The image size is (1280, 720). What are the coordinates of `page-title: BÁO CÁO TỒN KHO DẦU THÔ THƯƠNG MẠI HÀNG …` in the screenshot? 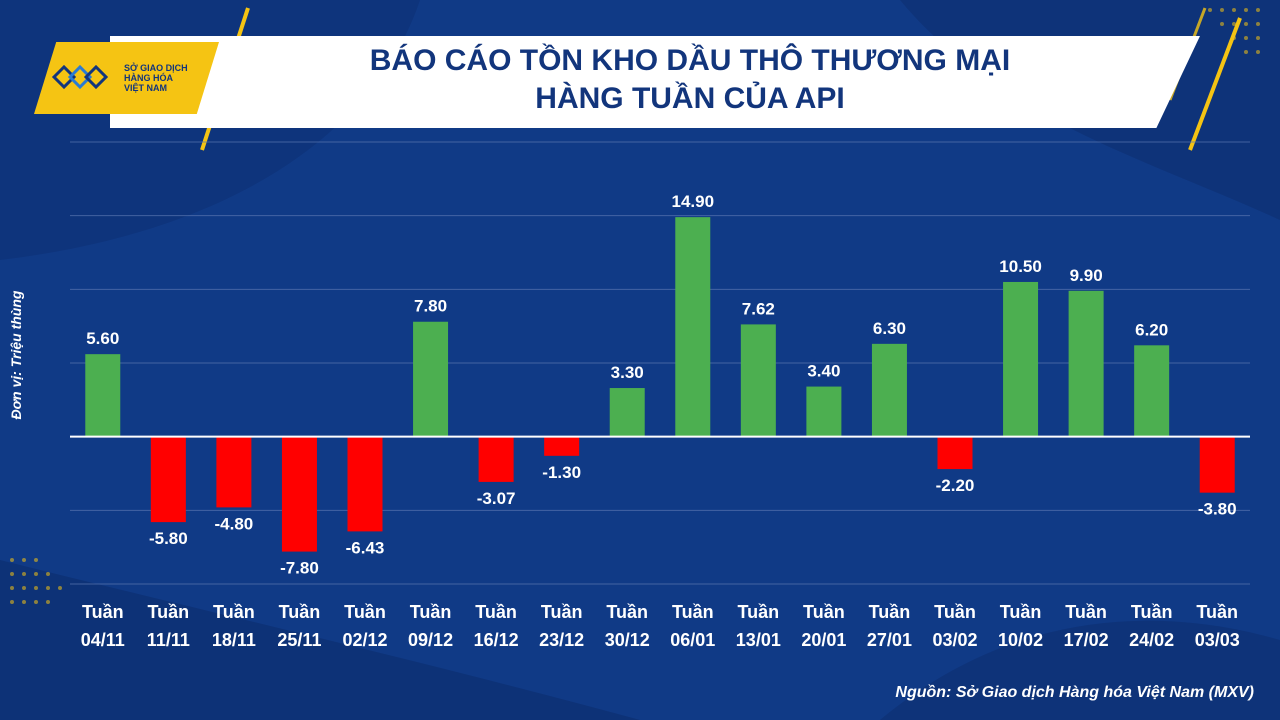 It's located at (690, 80).